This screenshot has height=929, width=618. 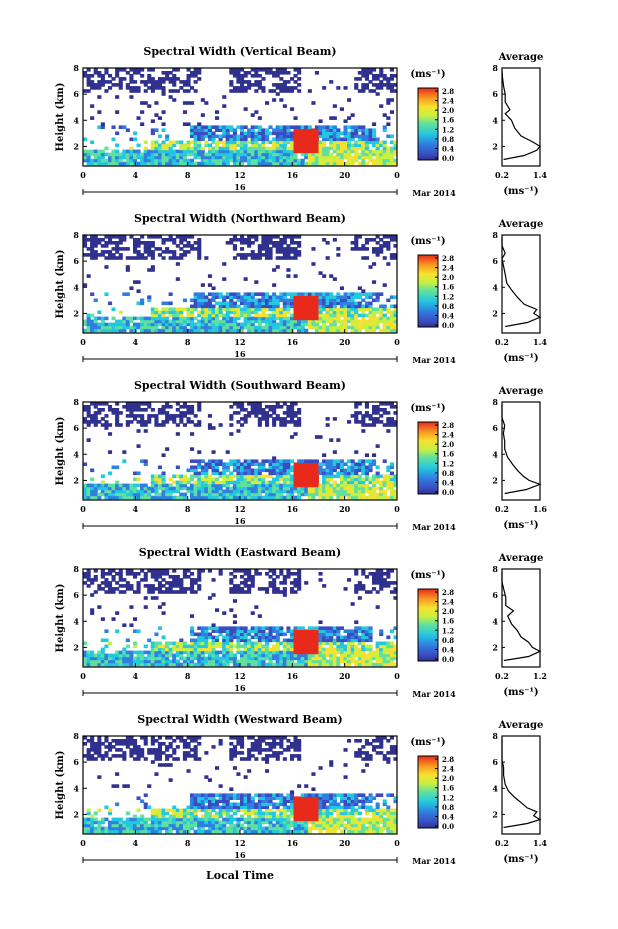 What do you see at coordinates (448, 435) in the screenshot?
I see `colorbar-tick-label: 2.4` at bounding box center [448, 435].